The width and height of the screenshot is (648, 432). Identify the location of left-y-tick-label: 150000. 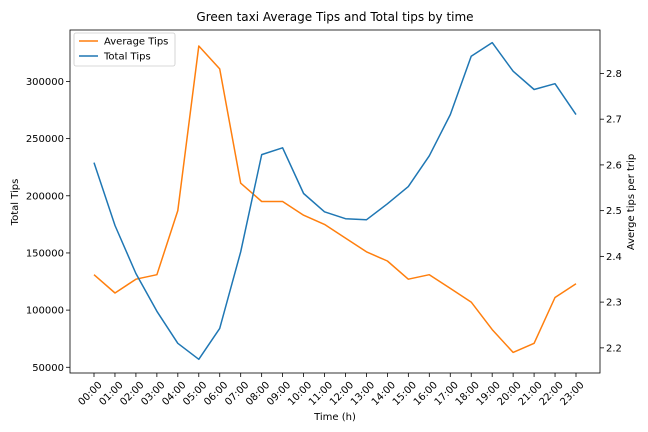
(45, 253).